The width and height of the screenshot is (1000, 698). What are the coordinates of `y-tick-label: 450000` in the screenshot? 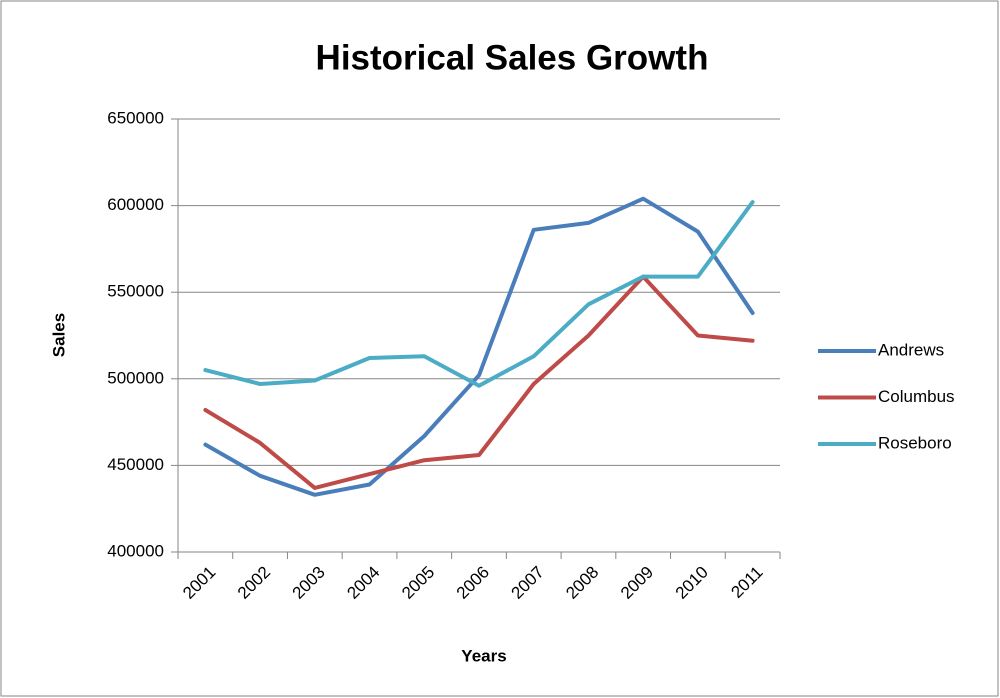 It's located at (135, 464).